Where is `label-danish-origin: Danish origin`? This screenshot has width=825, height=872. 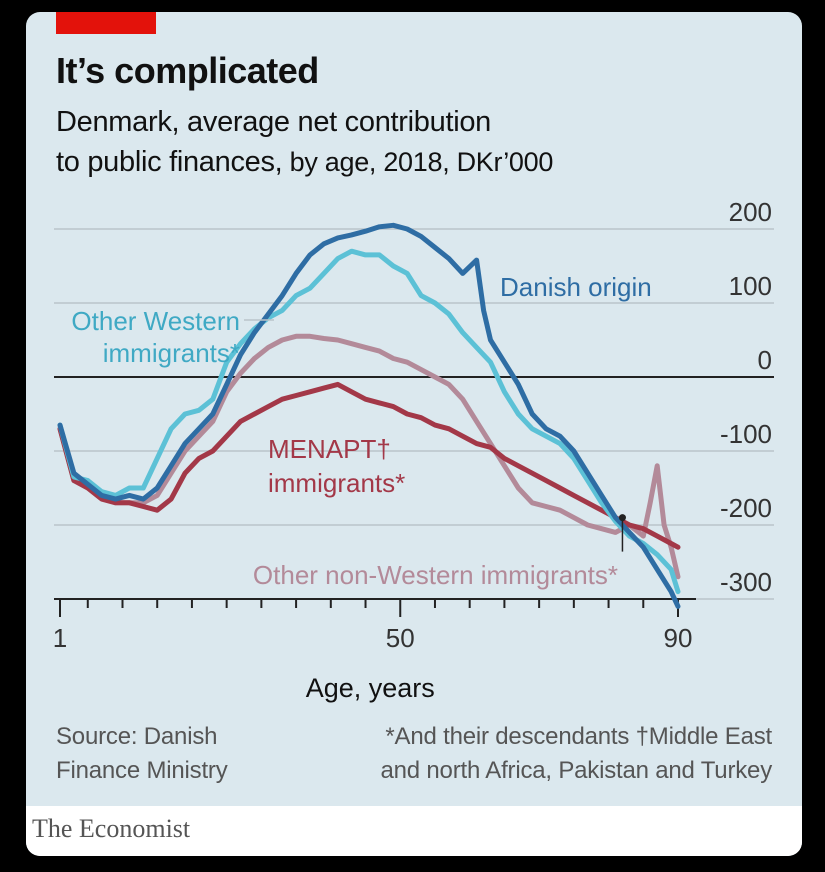 label-danish-origin: Danish origin is located at coordinates (576, 287).